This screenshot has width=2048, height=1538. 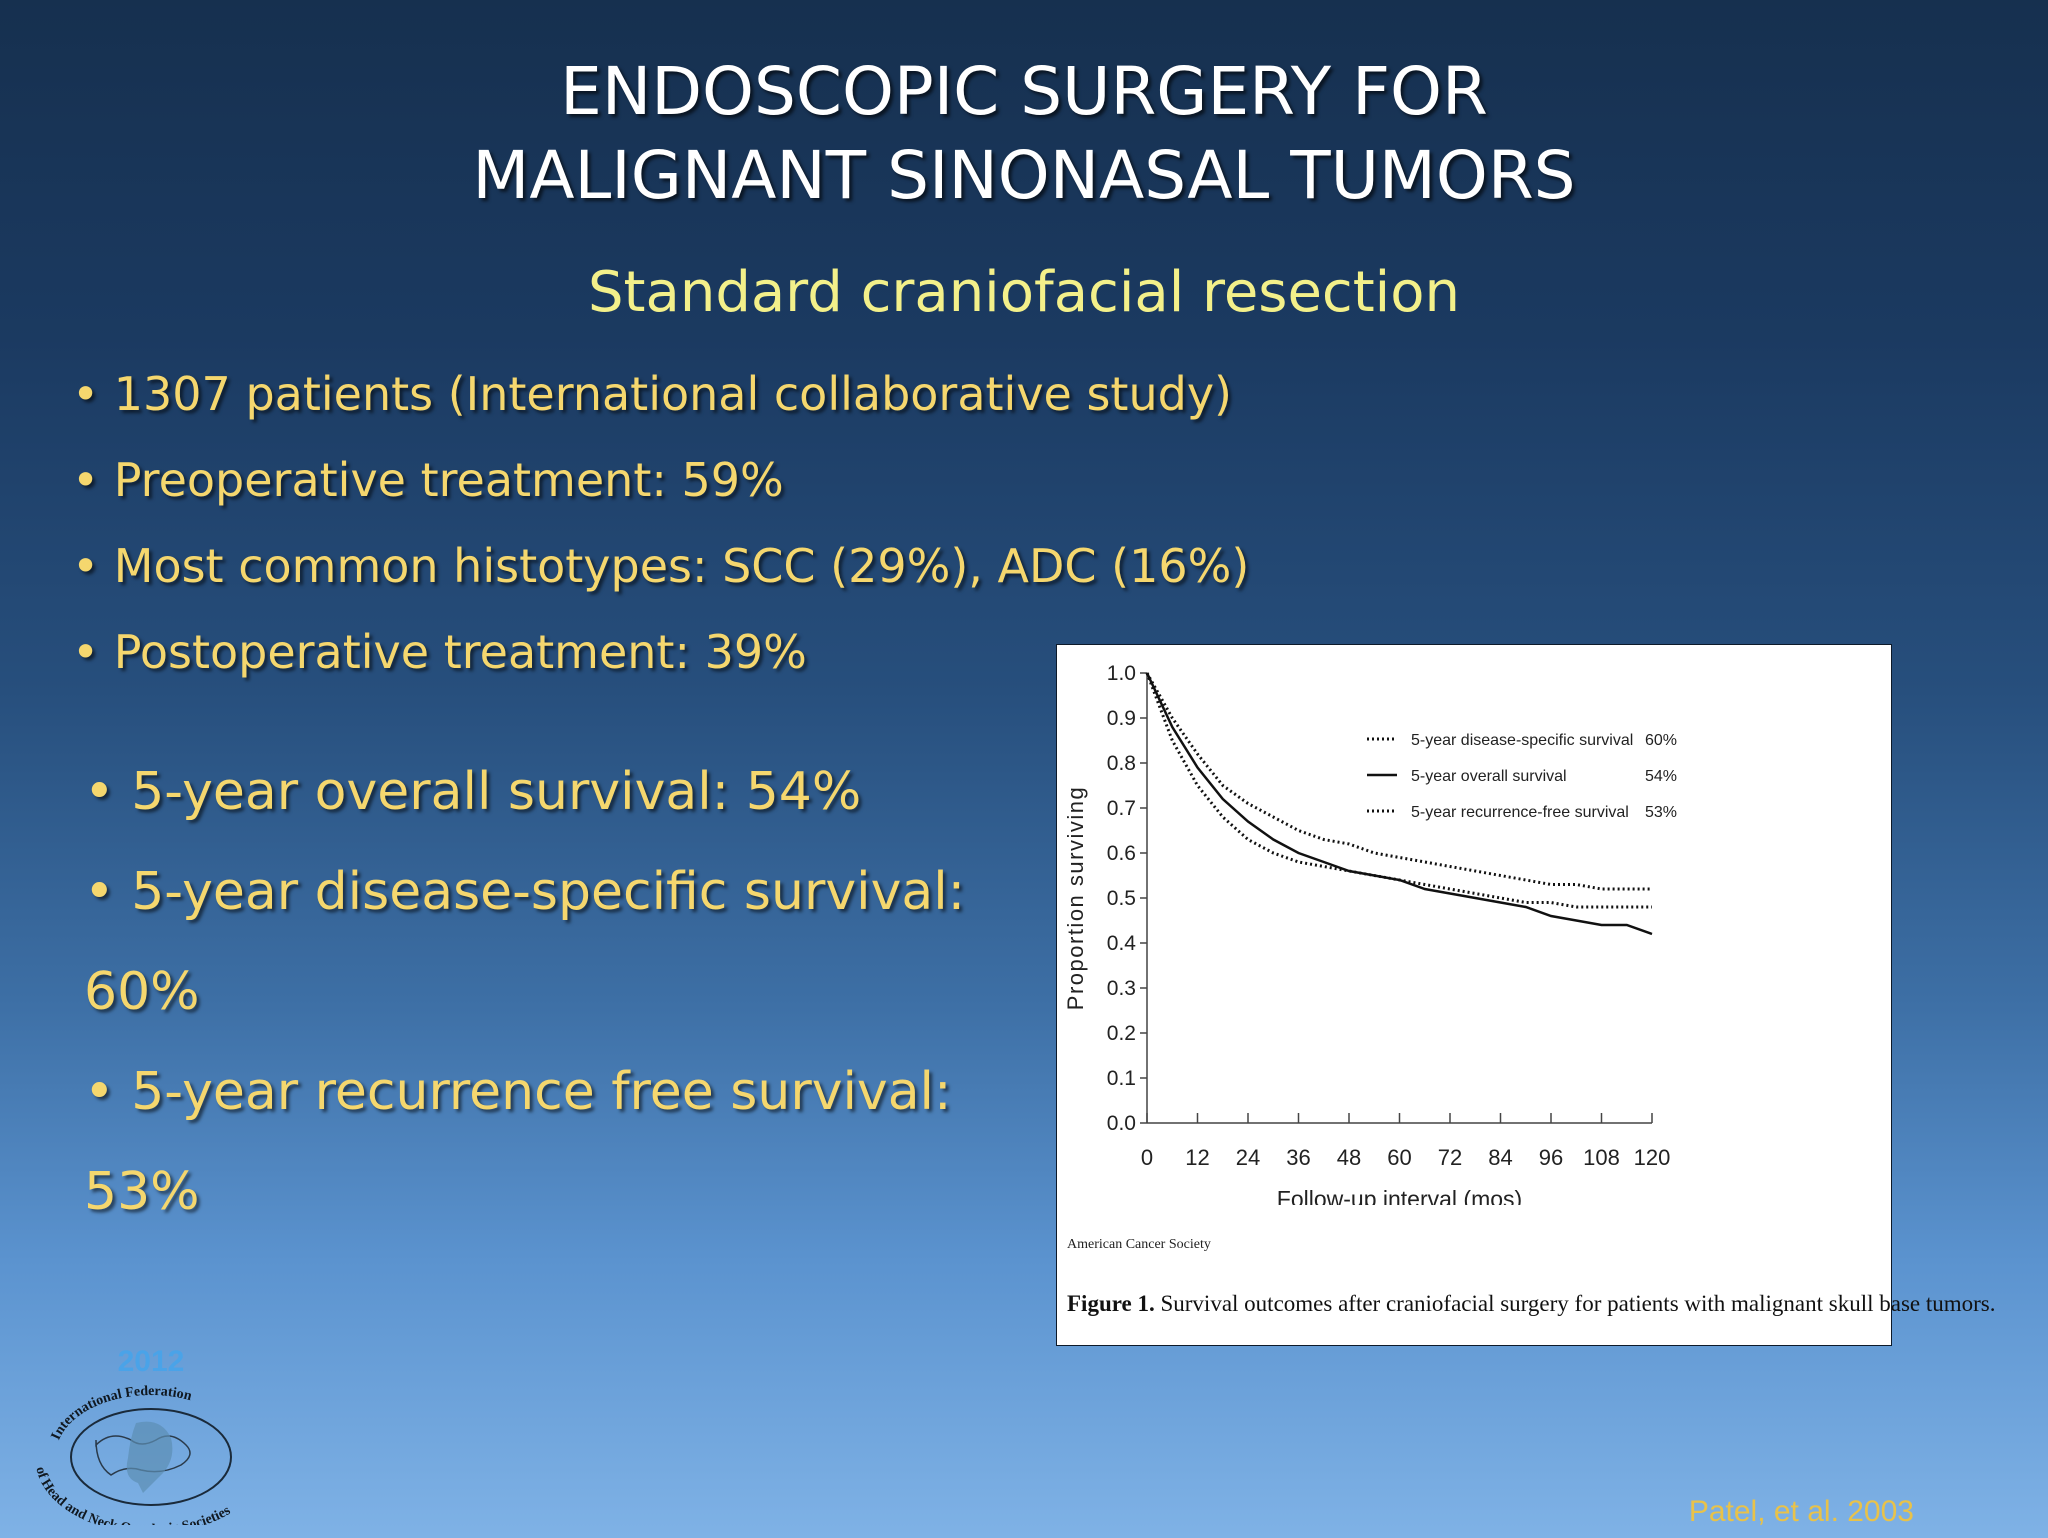 I want to click on y-axis-label: Proportion surviving, so click(x=1075, y=898).